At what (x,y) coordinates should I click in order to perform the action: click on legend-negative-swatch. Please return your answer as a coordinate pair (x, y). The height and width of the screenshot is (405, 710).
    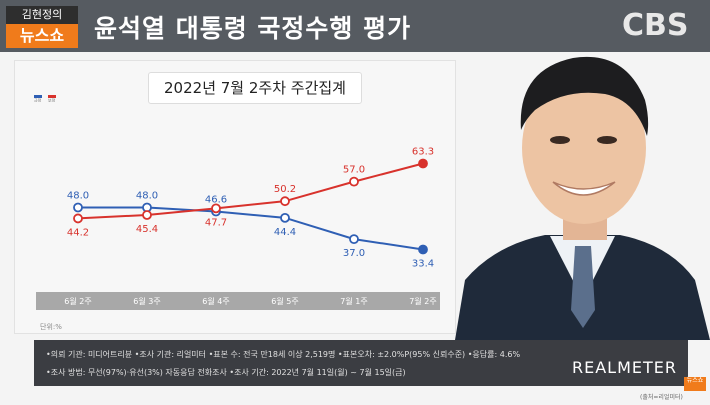
    Looking at the image, I should click on (52, 96).